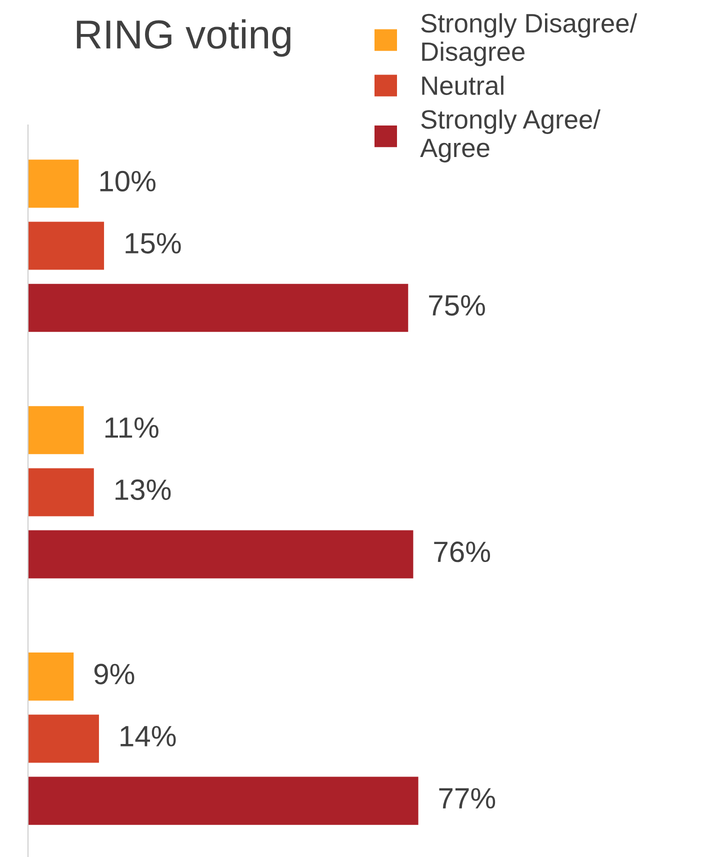 This screenshot has width=720, height=857. Describe the element at coordinates (128, 181) in the screenshot. I see `data-label: 10%` at that location.